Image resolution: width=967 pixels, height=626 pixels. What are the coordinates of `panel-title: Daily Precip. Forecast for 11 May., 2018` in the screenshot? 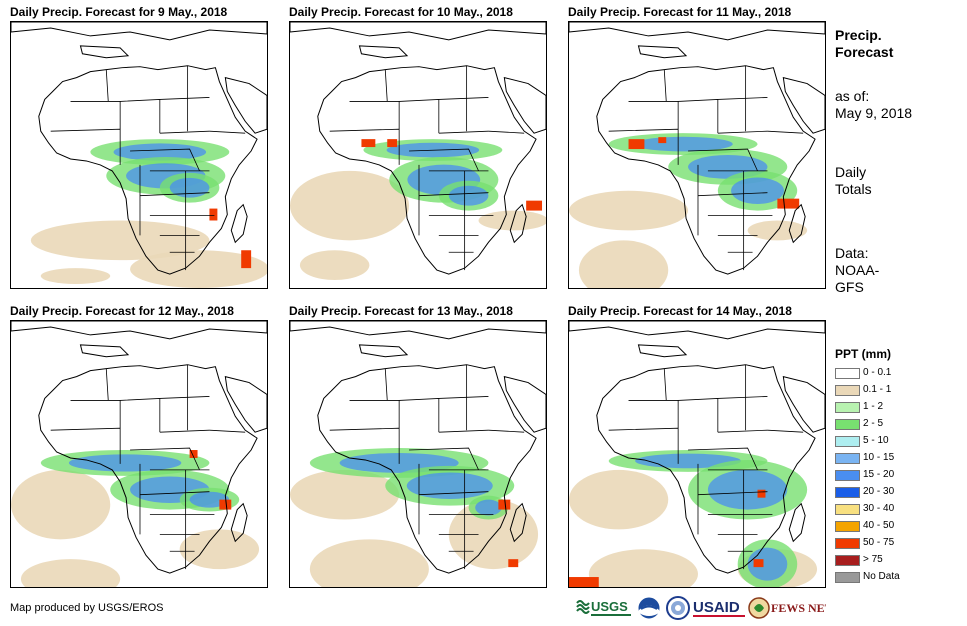 It's located at (680, 12).